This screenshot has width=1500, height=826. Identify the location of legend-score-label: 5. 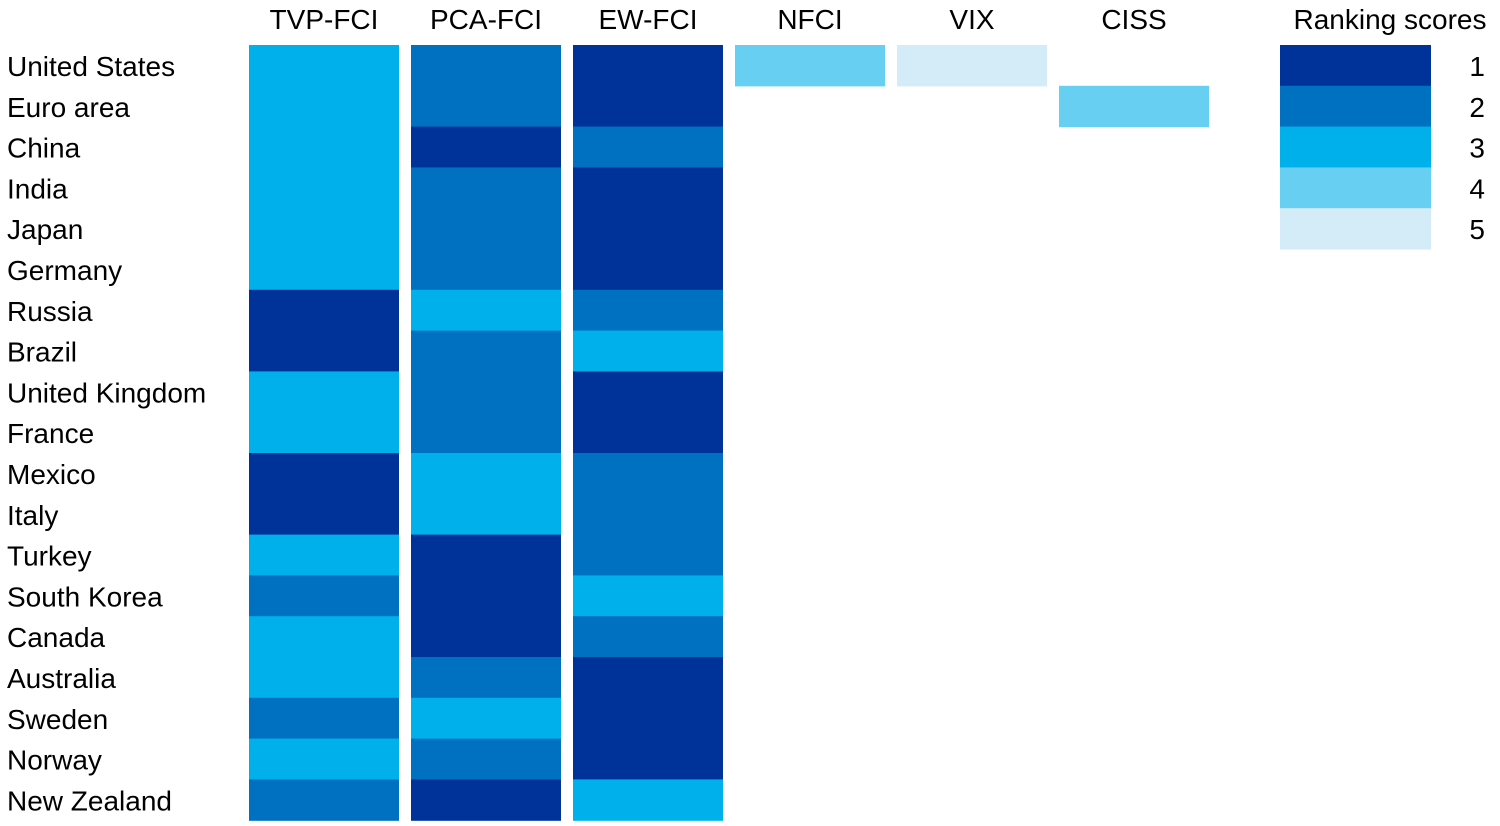
(1477, 229).